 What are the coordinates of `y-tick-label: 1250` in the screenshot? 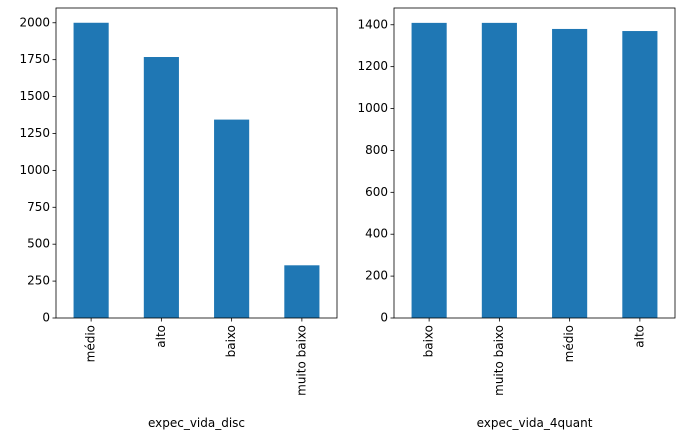 It's located at (34, 133).